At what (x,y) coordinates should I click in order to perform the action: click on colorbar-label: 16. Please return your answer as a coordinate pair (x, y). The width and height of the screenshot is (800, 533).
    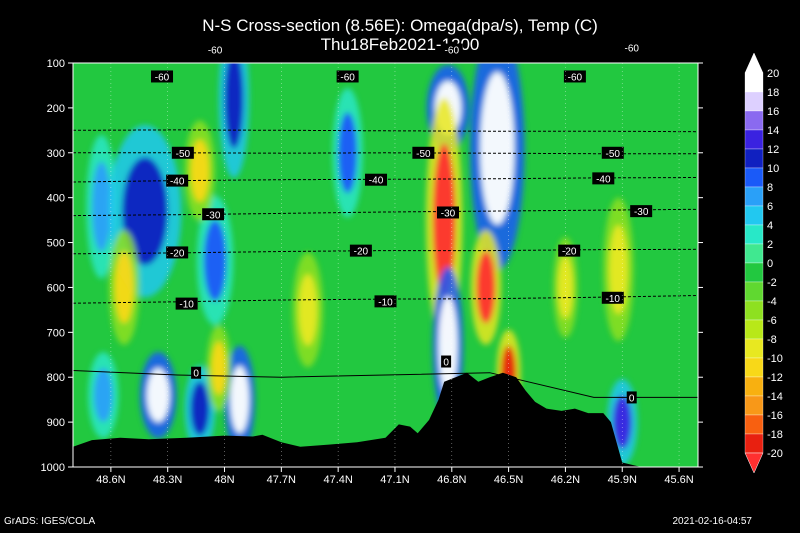
    Looking at the image, I should click on (773, 112).